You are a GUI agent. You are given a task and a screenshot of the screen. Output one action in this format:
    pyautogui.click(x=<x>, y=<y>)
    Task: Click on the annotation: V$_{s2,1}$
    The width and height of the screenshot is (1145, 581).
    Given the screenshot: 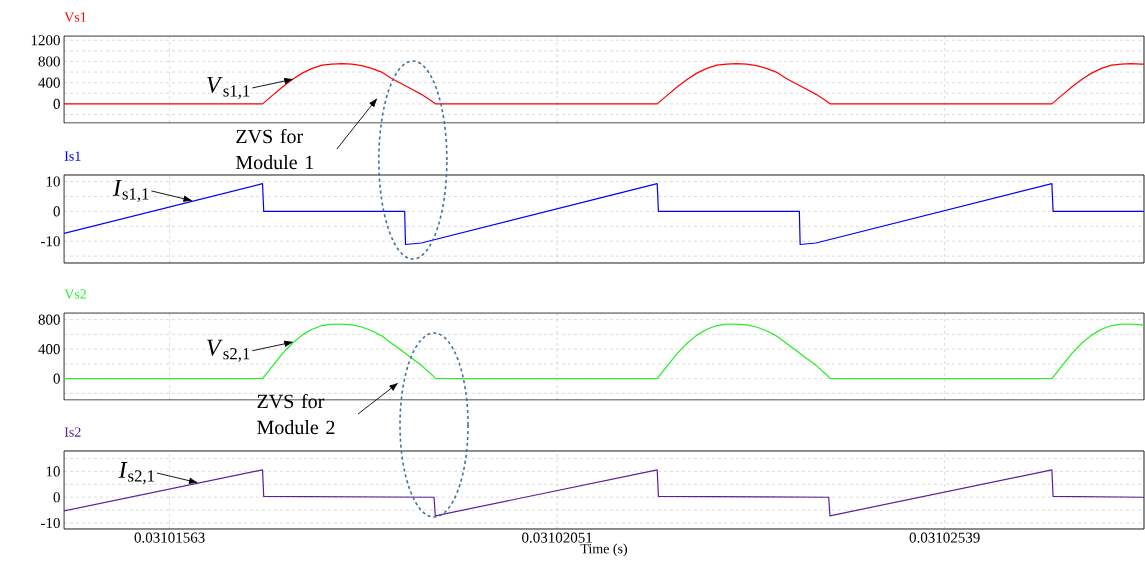 What is the action you would take?
    pyautogui.click(x=228, y=350)
    